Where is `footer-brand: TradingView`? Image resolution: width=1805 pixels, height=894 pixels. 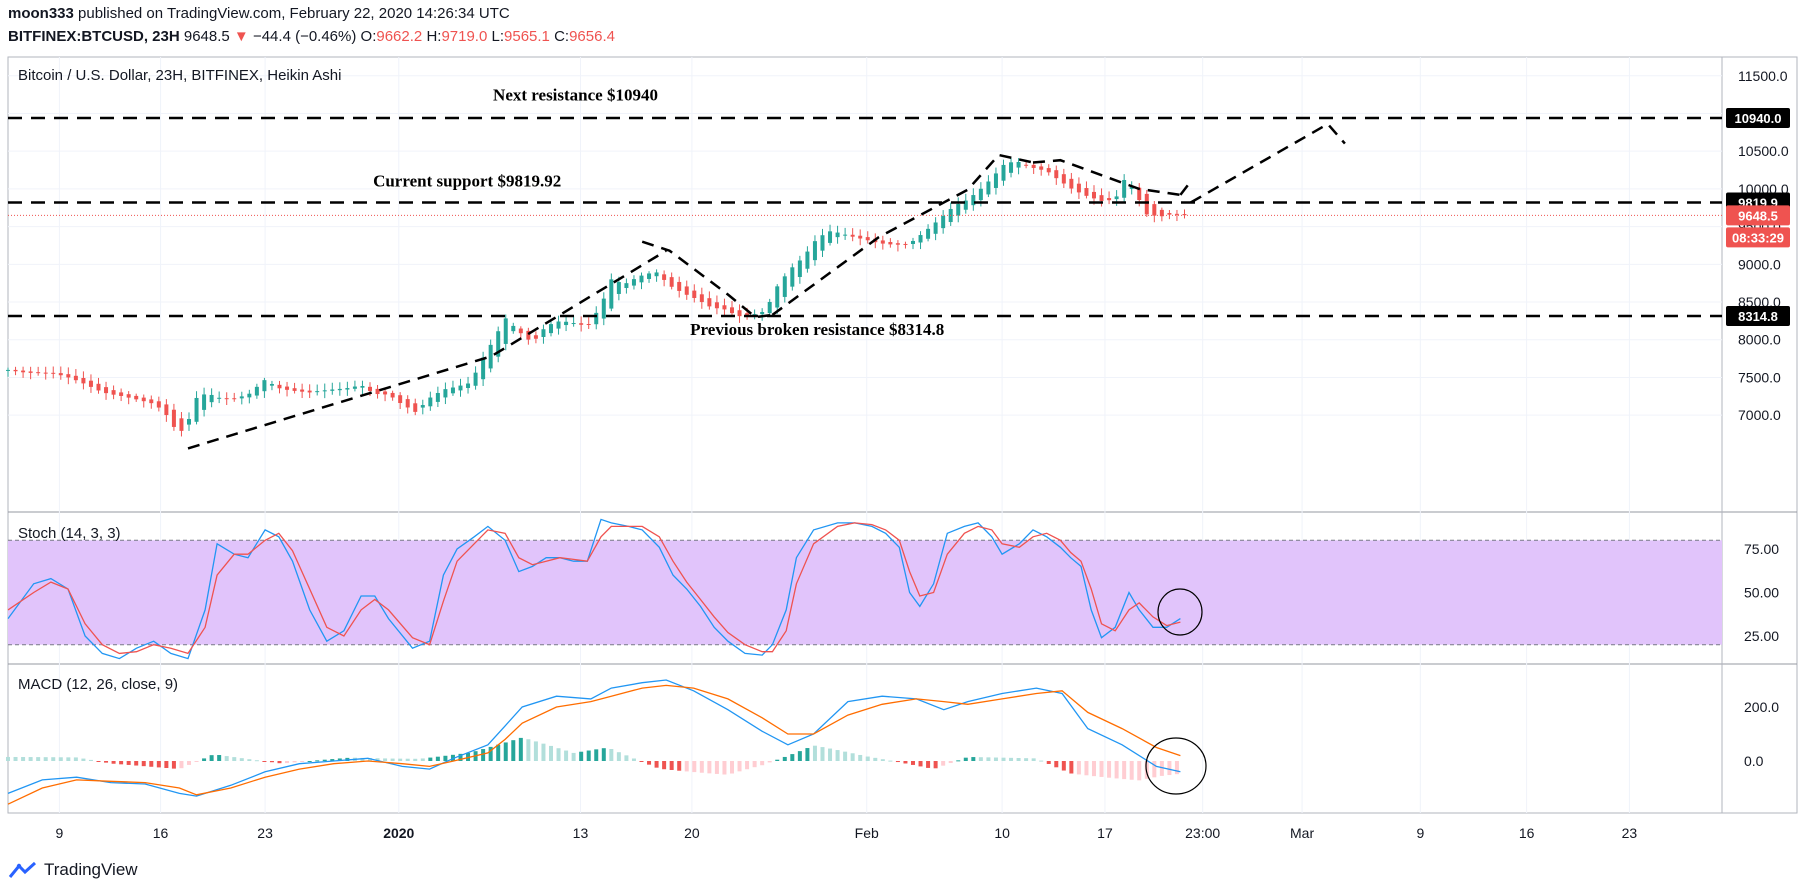
footer-brand: TradingView is located at coordinates (73, 870).